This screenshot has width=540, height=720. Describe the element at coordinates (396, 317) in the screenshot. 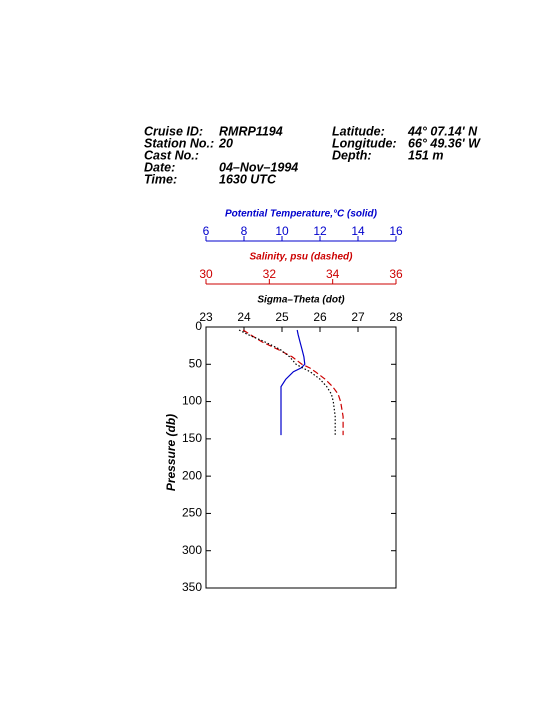

I see `x-tick-label: 28` at that location.